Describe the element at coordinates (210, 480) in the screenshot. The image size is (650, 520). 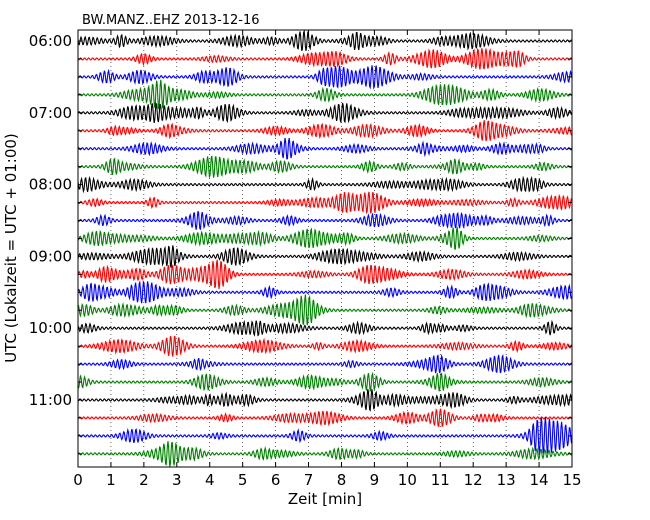
I see `x-tick-label: 4` at that location.